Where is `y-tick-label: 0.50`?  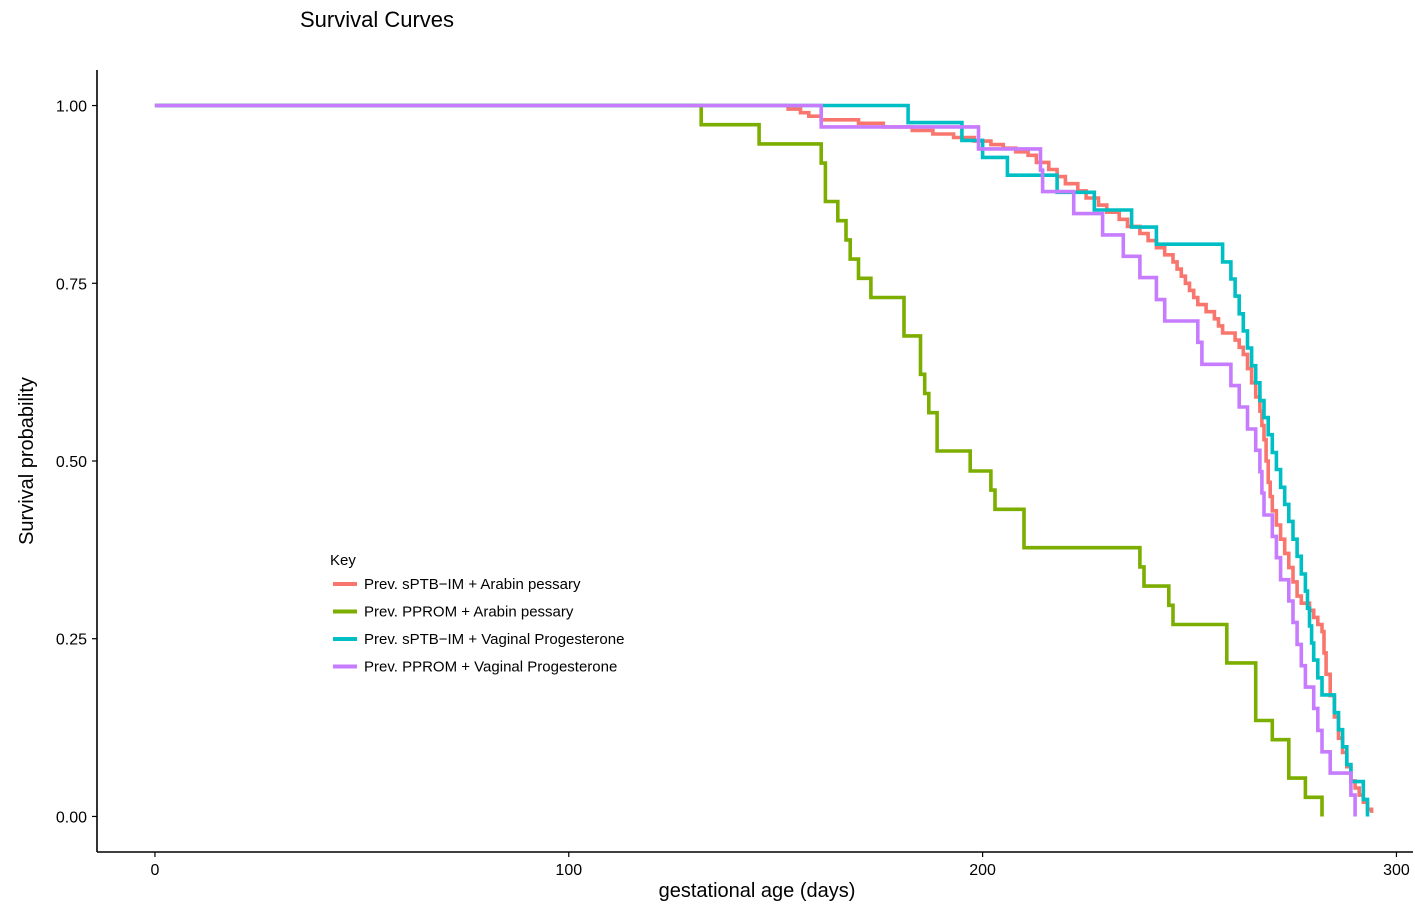 y-tick-label: 0.50 is located at coordinates (71, 462).